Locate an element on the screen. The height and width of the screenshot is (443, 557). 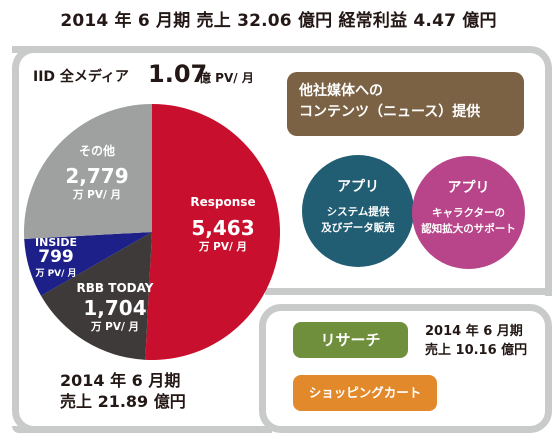
app-support-circle: アプリ キャラクターの 認知拡大のサポート is located at coordinates (468, 212).